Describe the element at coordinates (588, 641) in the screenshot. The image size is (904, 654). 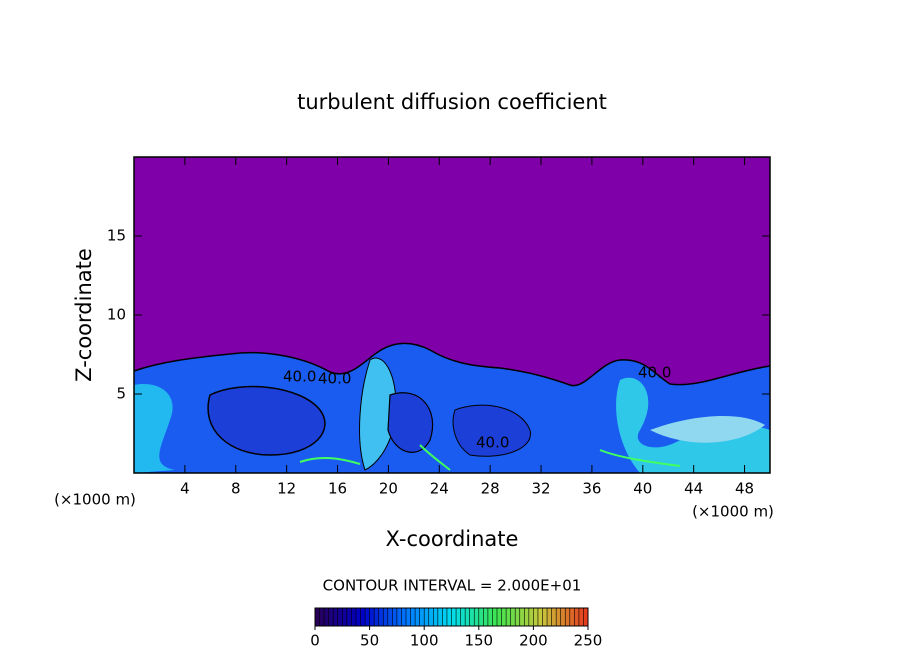
I see `colorbar-tick-label: 250` at that location.